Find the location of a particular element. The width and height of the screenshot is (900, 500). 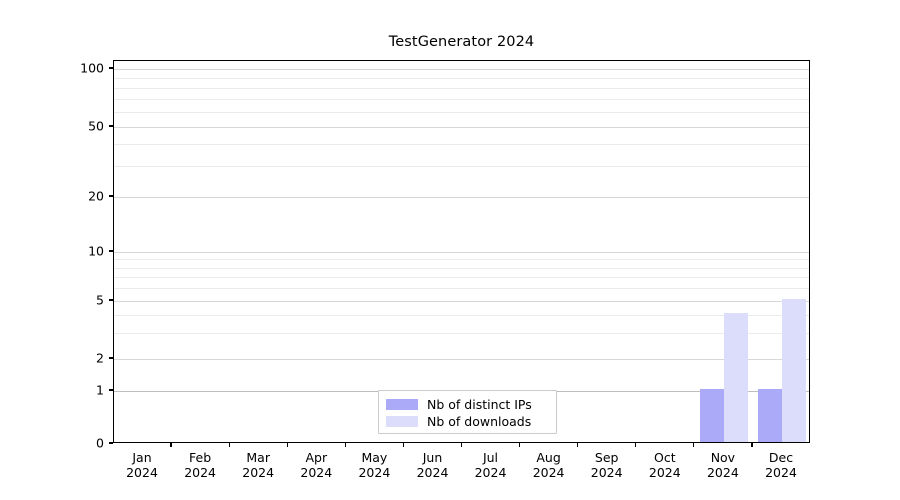

legend-item-ips: Nb of distinct IPs is located at coordinates (467, 404).